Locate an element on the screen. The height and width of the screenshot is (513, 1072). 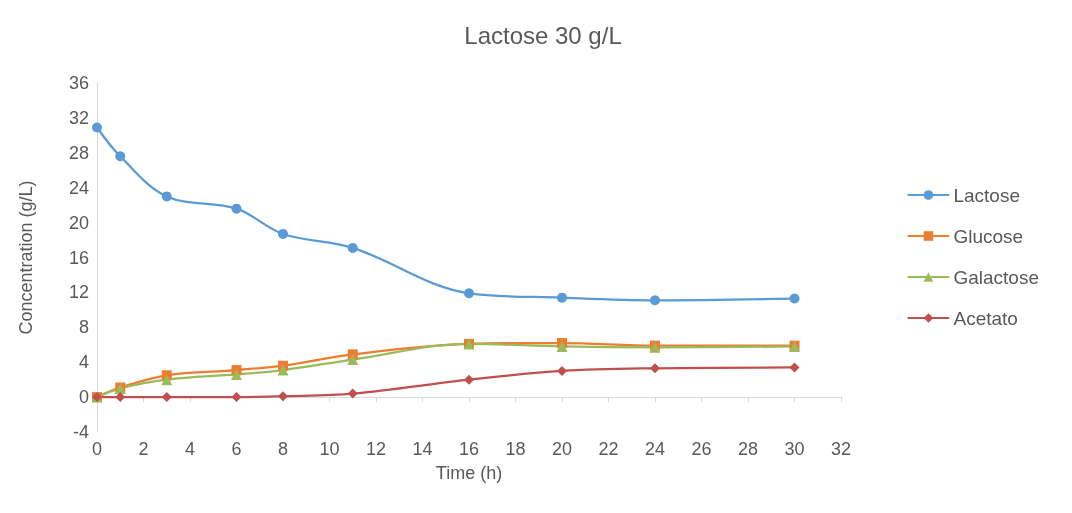
x-tick-label: 32 is located at coordinates (841, 449).